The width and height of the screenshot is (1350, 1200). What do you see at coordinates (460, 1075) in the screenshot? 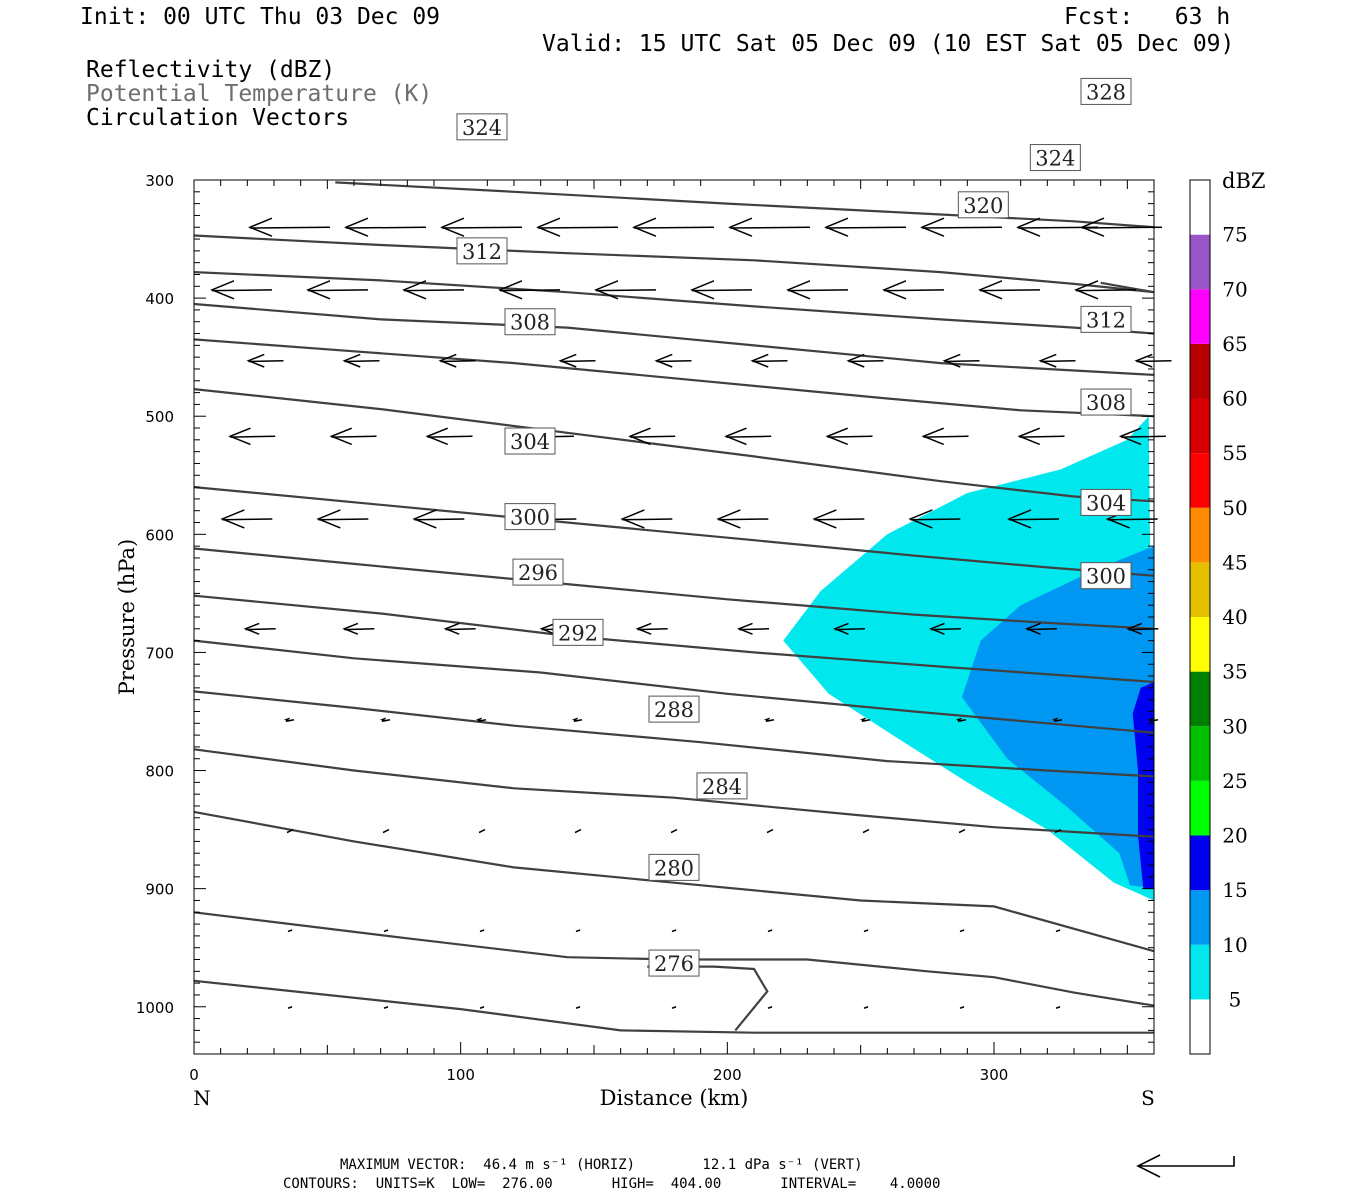
I see `x-tick-label: 100` at bounding box center [460, 1075].